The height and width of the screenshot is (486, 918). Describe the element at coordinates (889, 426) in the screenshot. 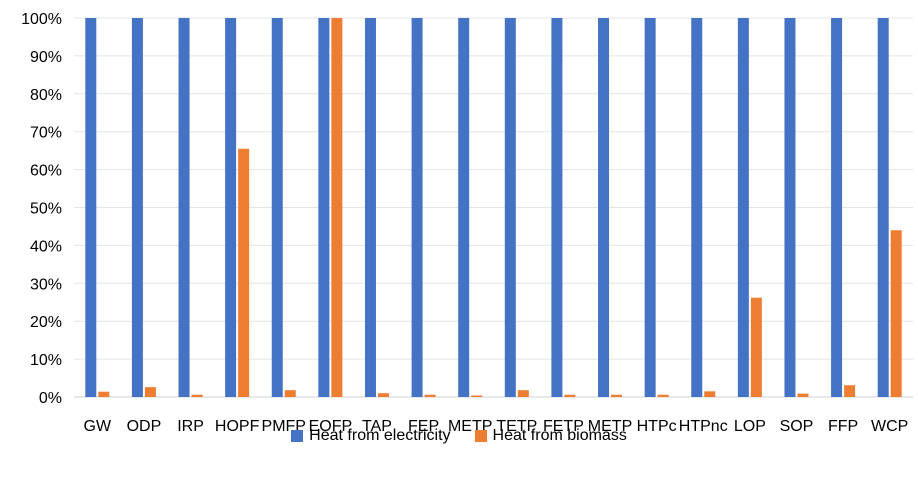

I see `x-tick-label: WCP` at that location.